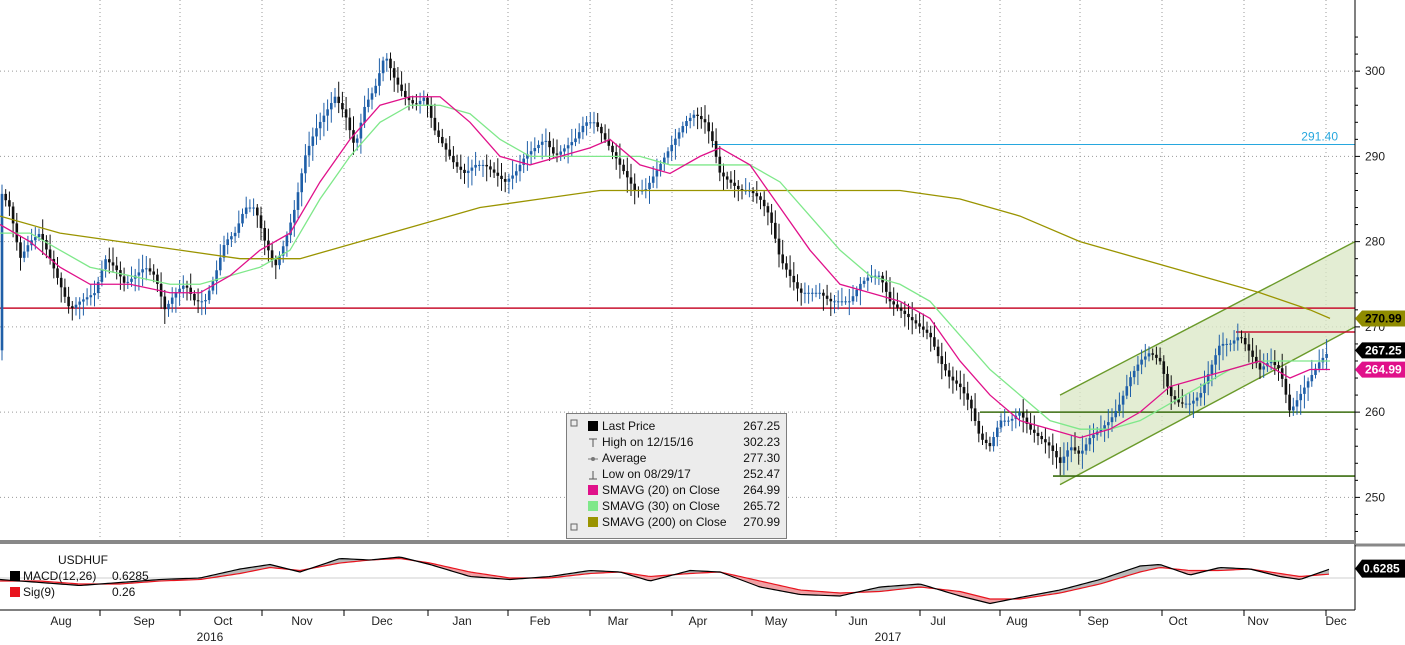 This screenshot has height=645, width=1405. Describe the element at coordinates (888, 637) in the screenshot. I see `year-label: 2017` at that location.